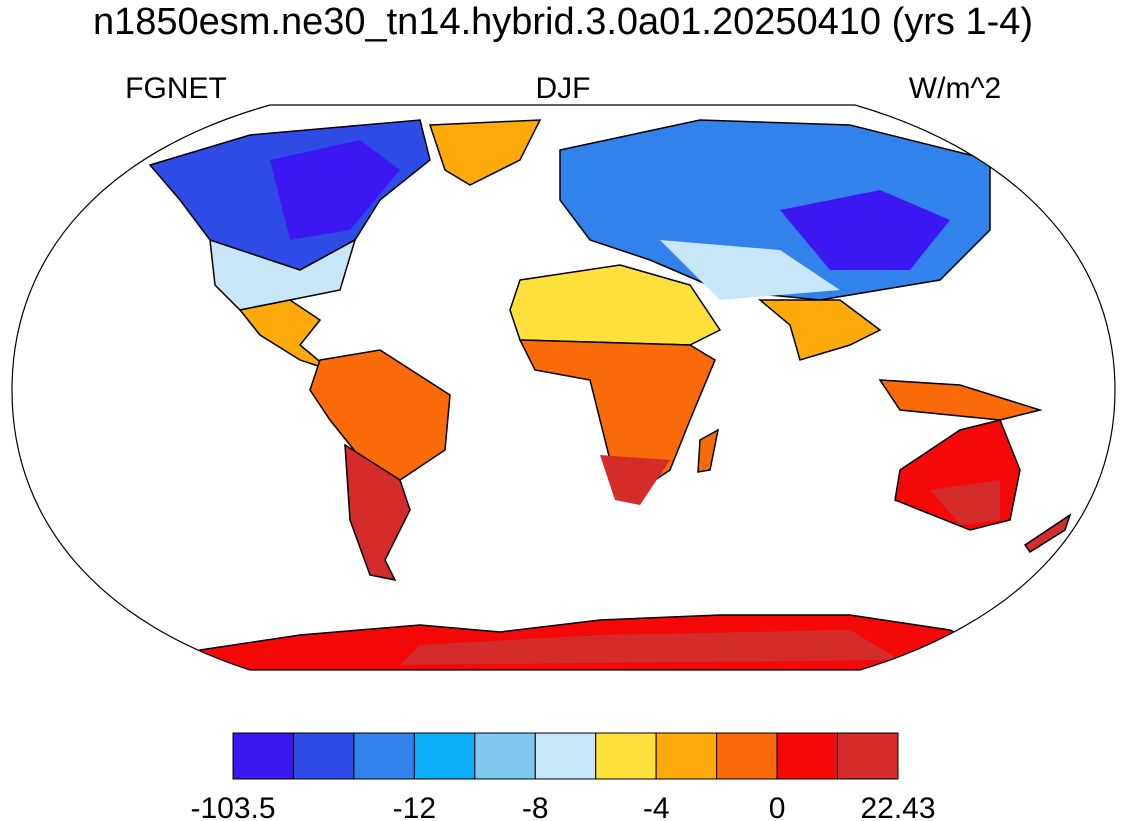  What do you see at coordinates (635, 480) in the screenshot?
I see `south-africa` at bounding box center [635, 480].